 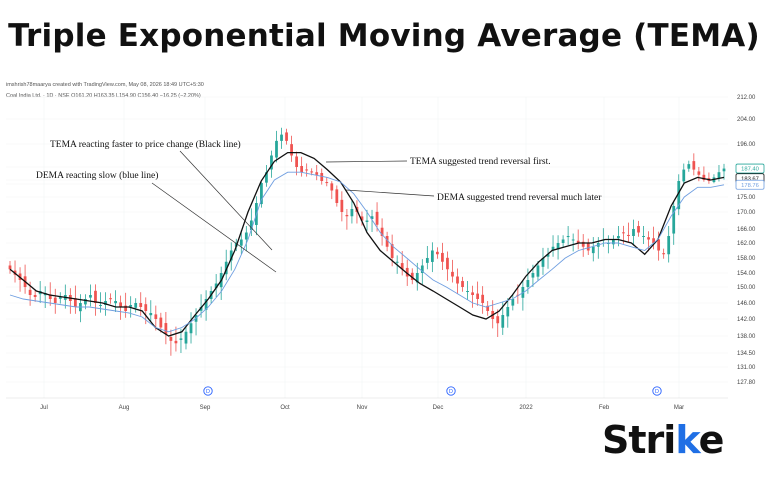 What do you see at coordinates (746, 354) in the screenshot?
I see `y-tick-label: 134.50` at bounding box center [746, 354].